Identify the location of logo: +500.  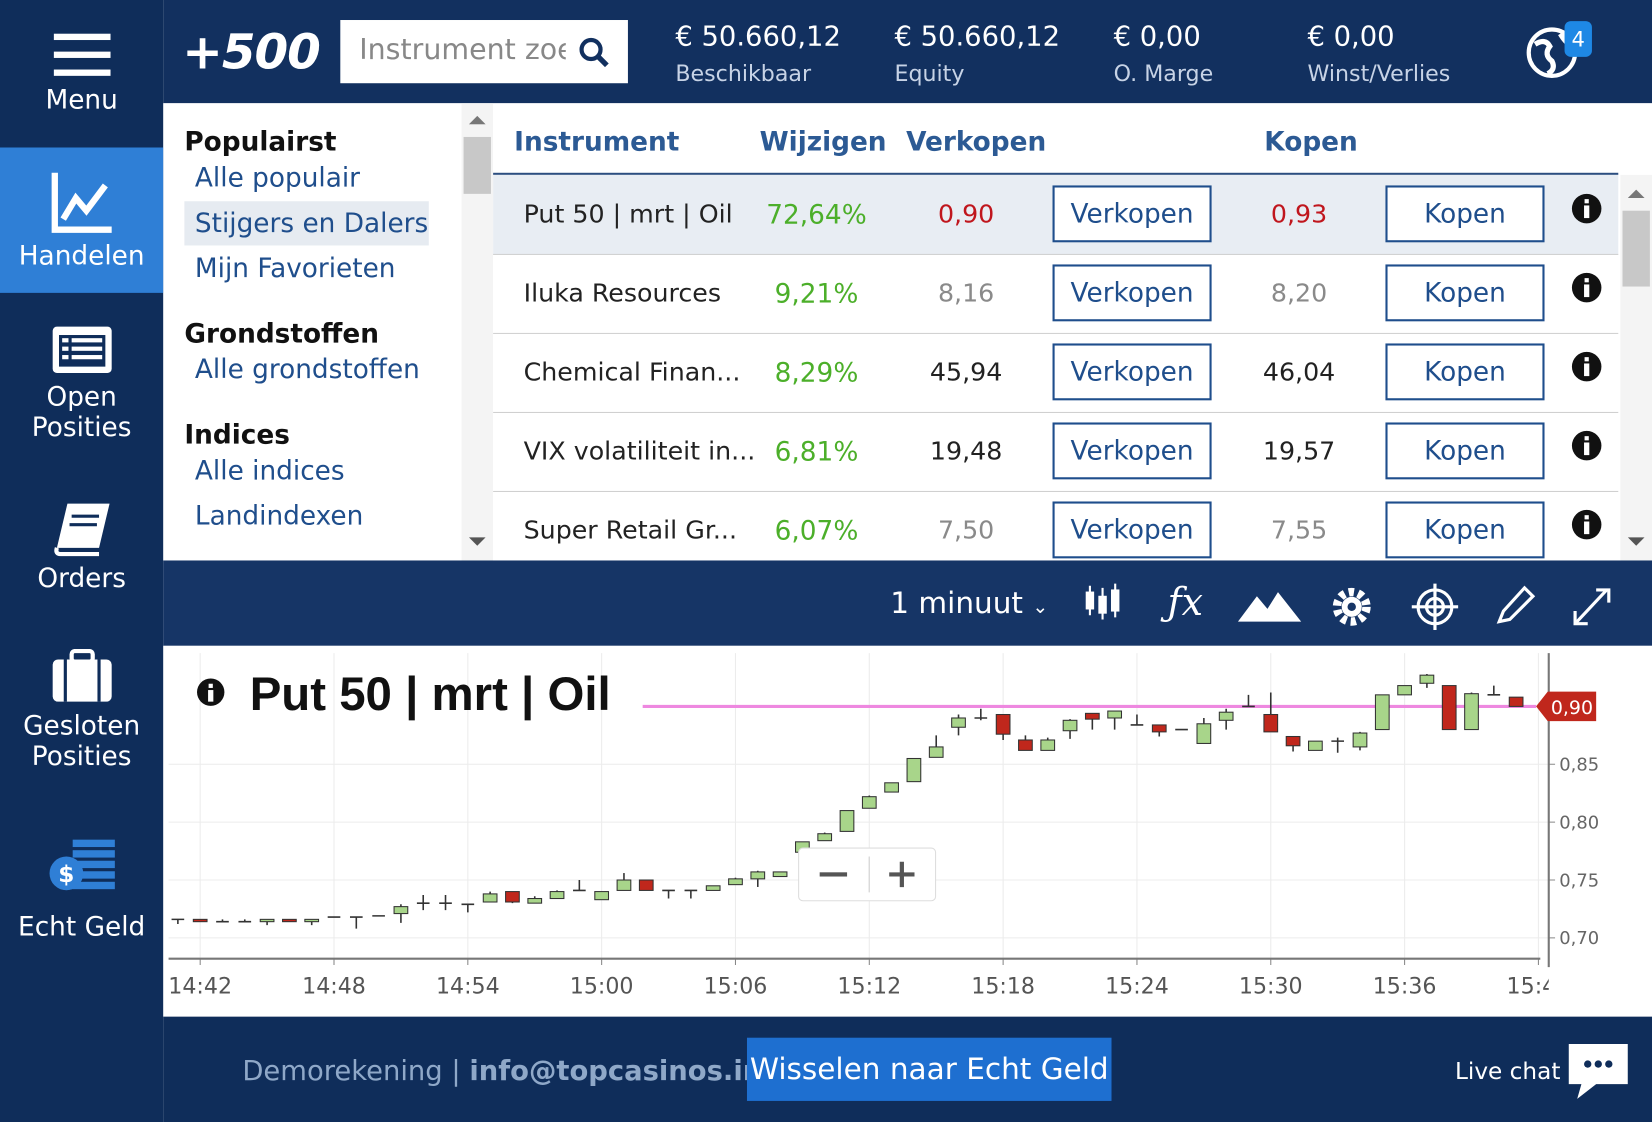
(251, 52).